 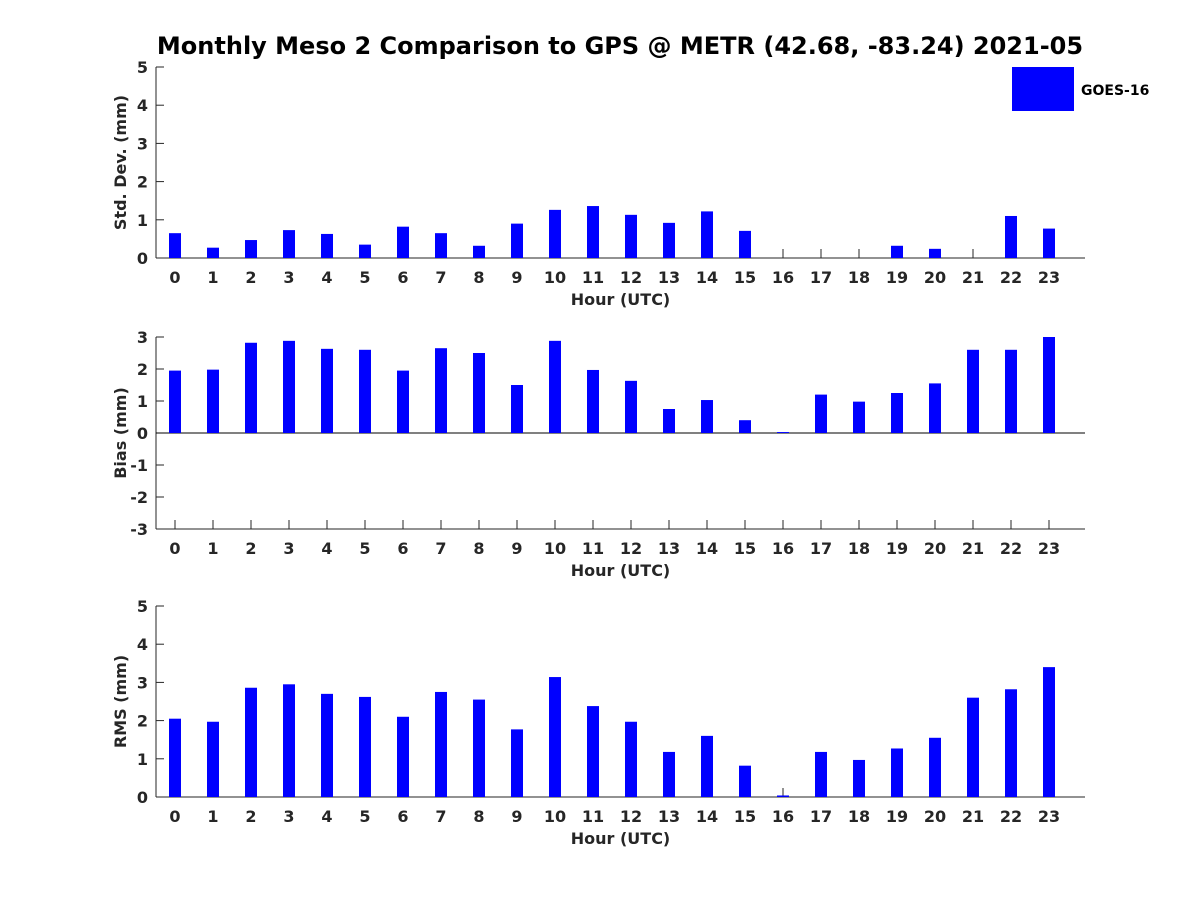 What do you see at coordinates (120, 162) in the screenshot?
I see `y-axis-label: Std. Dev. (mm)` at bounding box center [120, 162].